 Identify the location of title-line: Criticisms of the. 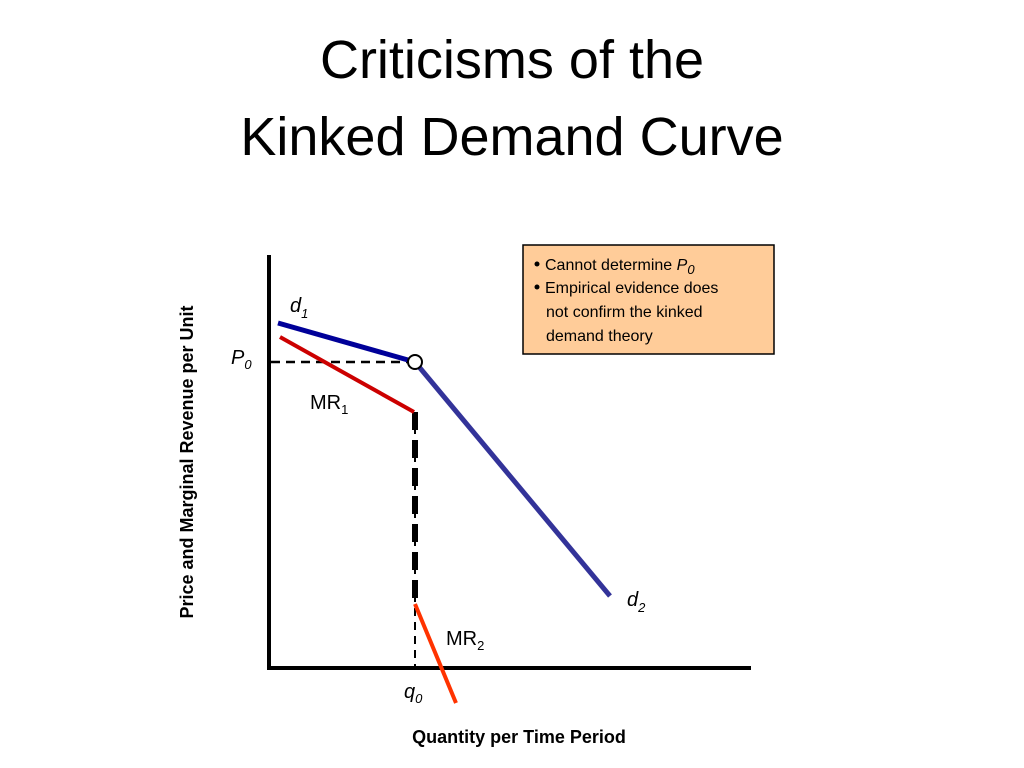
(512, 60).